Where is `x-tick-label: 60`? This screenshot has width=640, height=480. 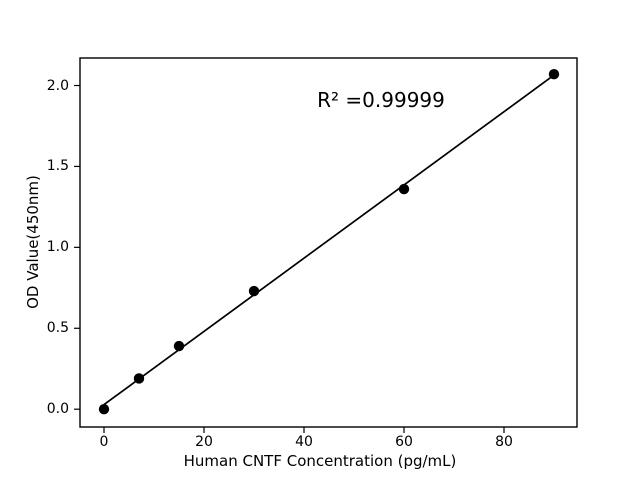
x-tick-label: 60 is located at coordinates (404, 442).